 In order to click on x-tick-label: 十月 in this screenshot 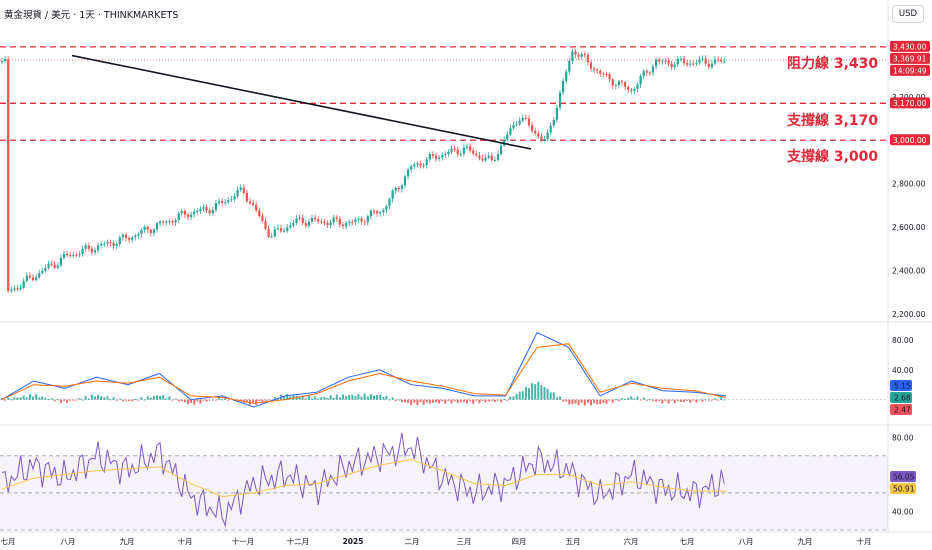, I will do `click(185, 541)`.